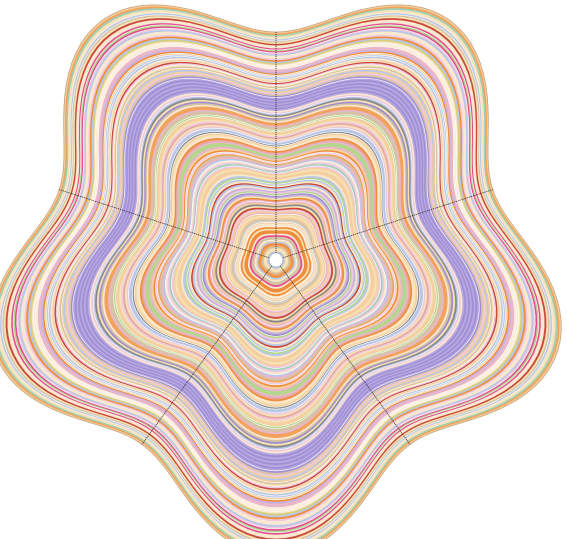  I want to click on center-hole, so click(276, 260).